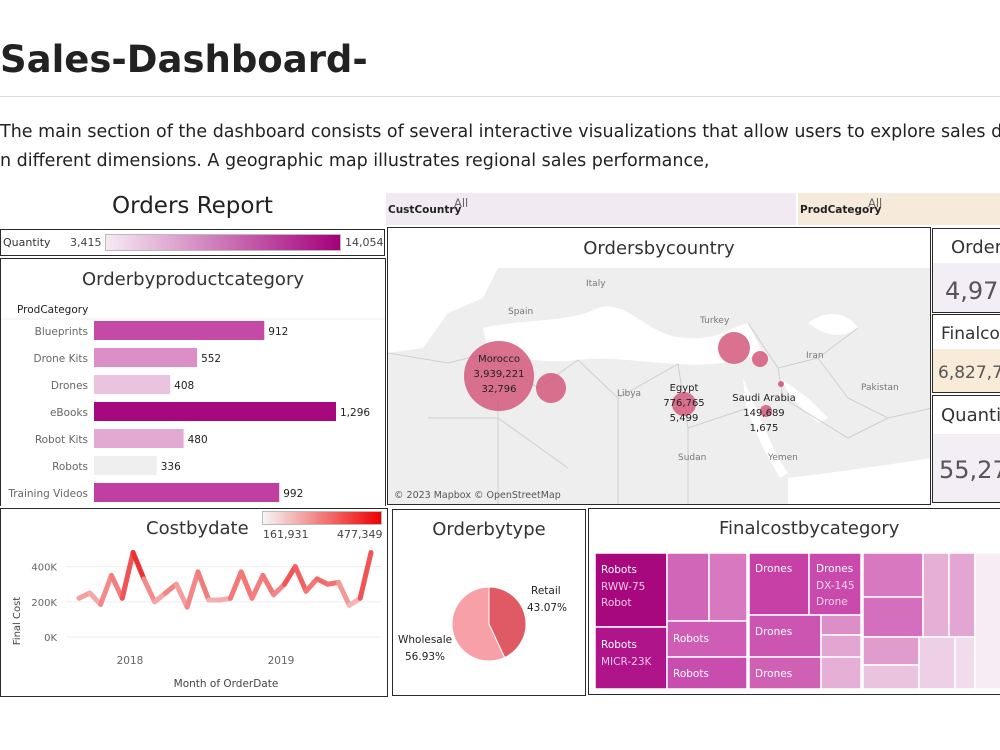 The image size is (1000, 750). Describe the element at coordinates (966, 270) in the screenshot. I see `kpi-orders-panel: Order 4,97` at that location.